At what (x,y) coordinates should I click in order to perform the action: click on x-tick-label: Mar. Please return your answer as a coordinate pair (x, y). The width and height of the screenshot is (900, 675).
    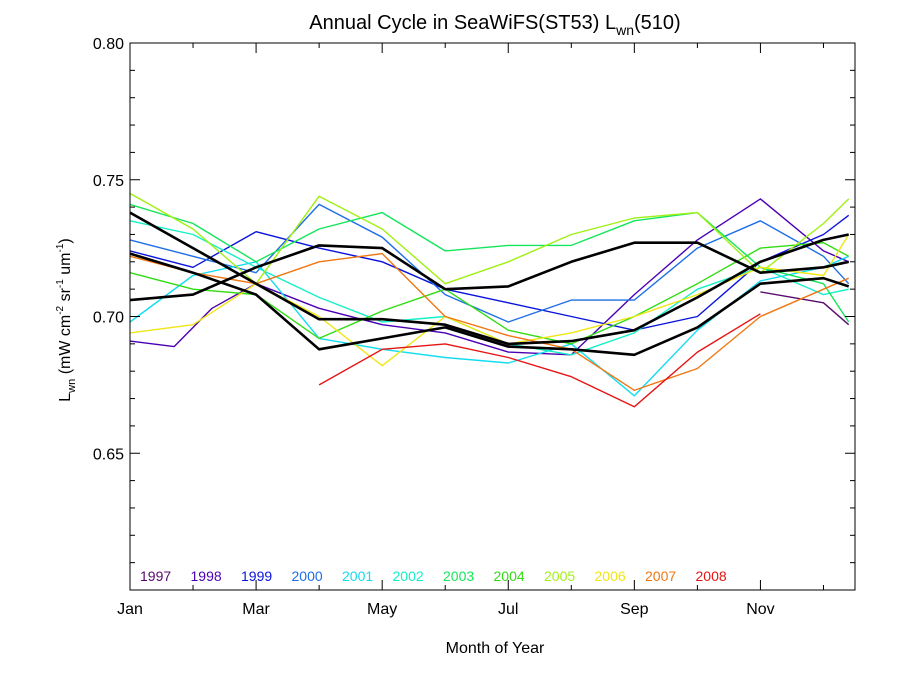
    Looking at the image, I should click on (256, 609).